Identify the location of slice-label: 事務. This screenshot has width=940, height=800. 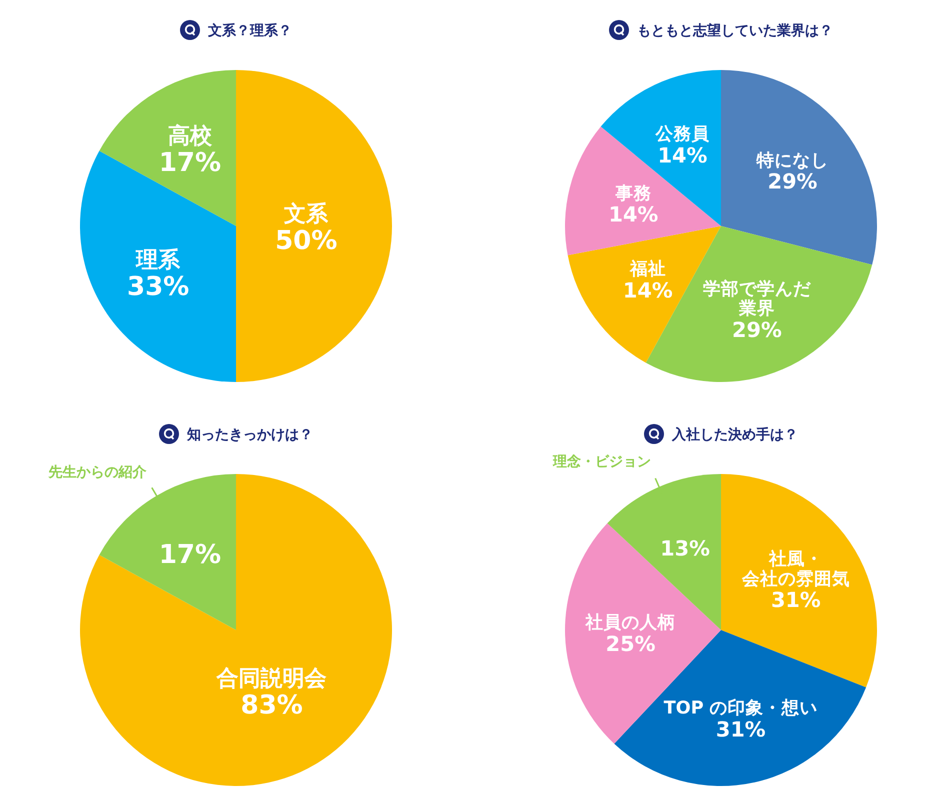
(633, 193).